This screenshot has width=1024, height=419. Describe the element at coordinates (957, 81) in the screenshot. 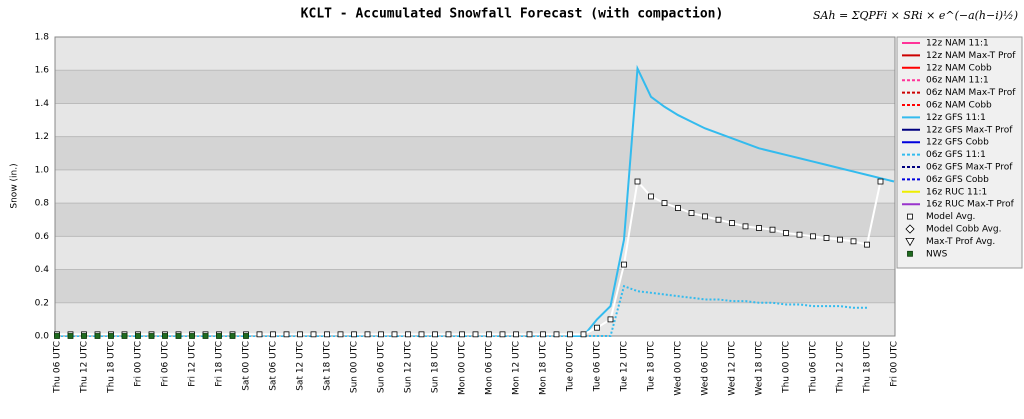

I see `legend-label: 06z NAM 11:1` at that location.